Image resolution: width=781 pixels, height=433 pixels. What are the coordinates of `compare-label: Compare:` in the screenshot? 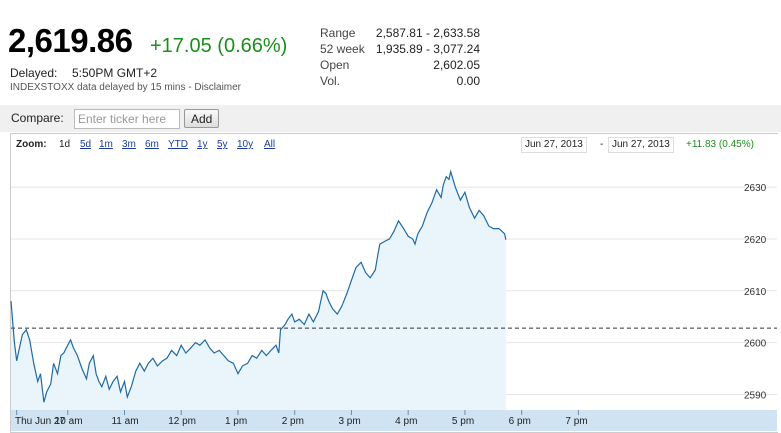 It's located at (37, 118).